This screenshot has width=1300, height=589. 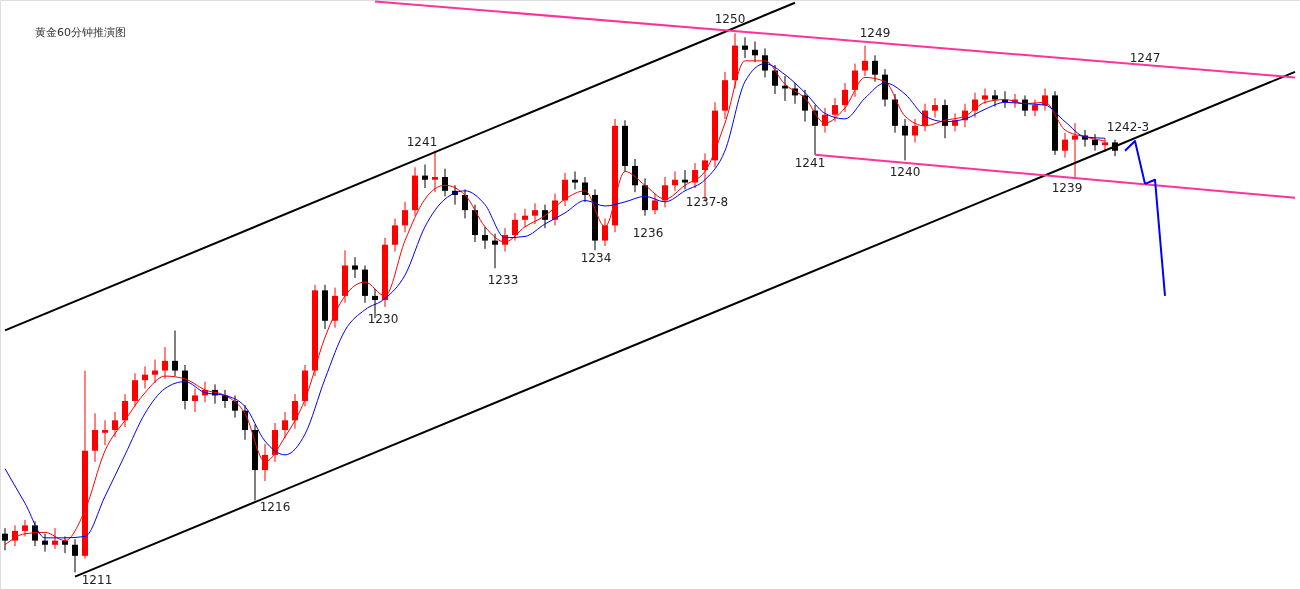 I want to click on annotation: 1250, so click(x=730, y=19).